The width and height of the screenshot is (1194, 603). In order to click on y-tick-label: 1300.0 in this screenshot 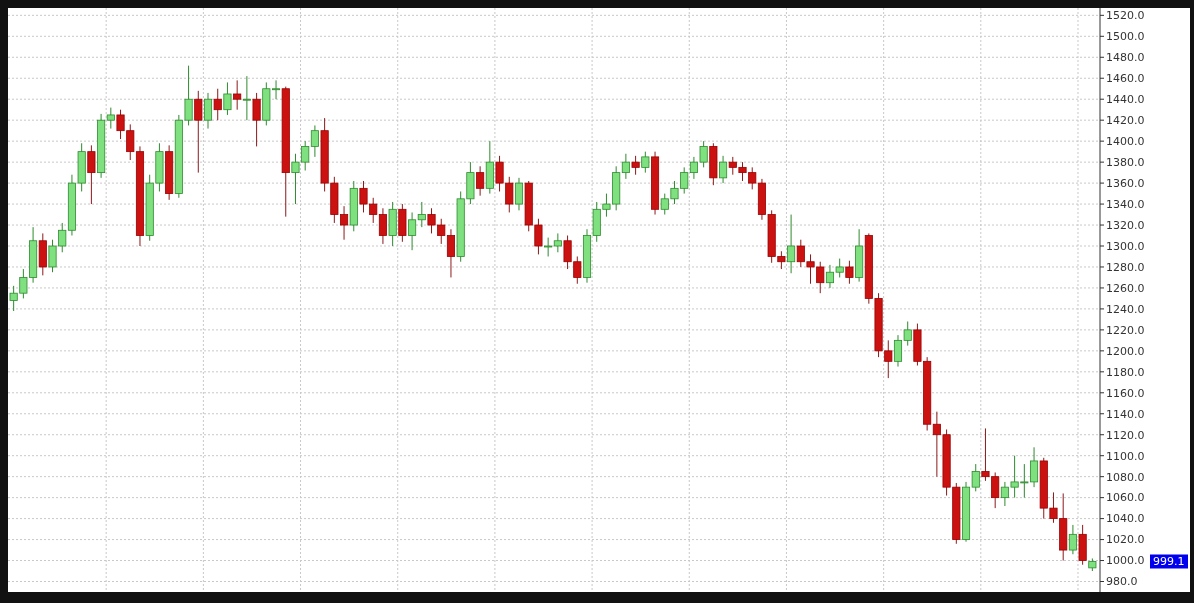, I will do `click(1125, 246)`.